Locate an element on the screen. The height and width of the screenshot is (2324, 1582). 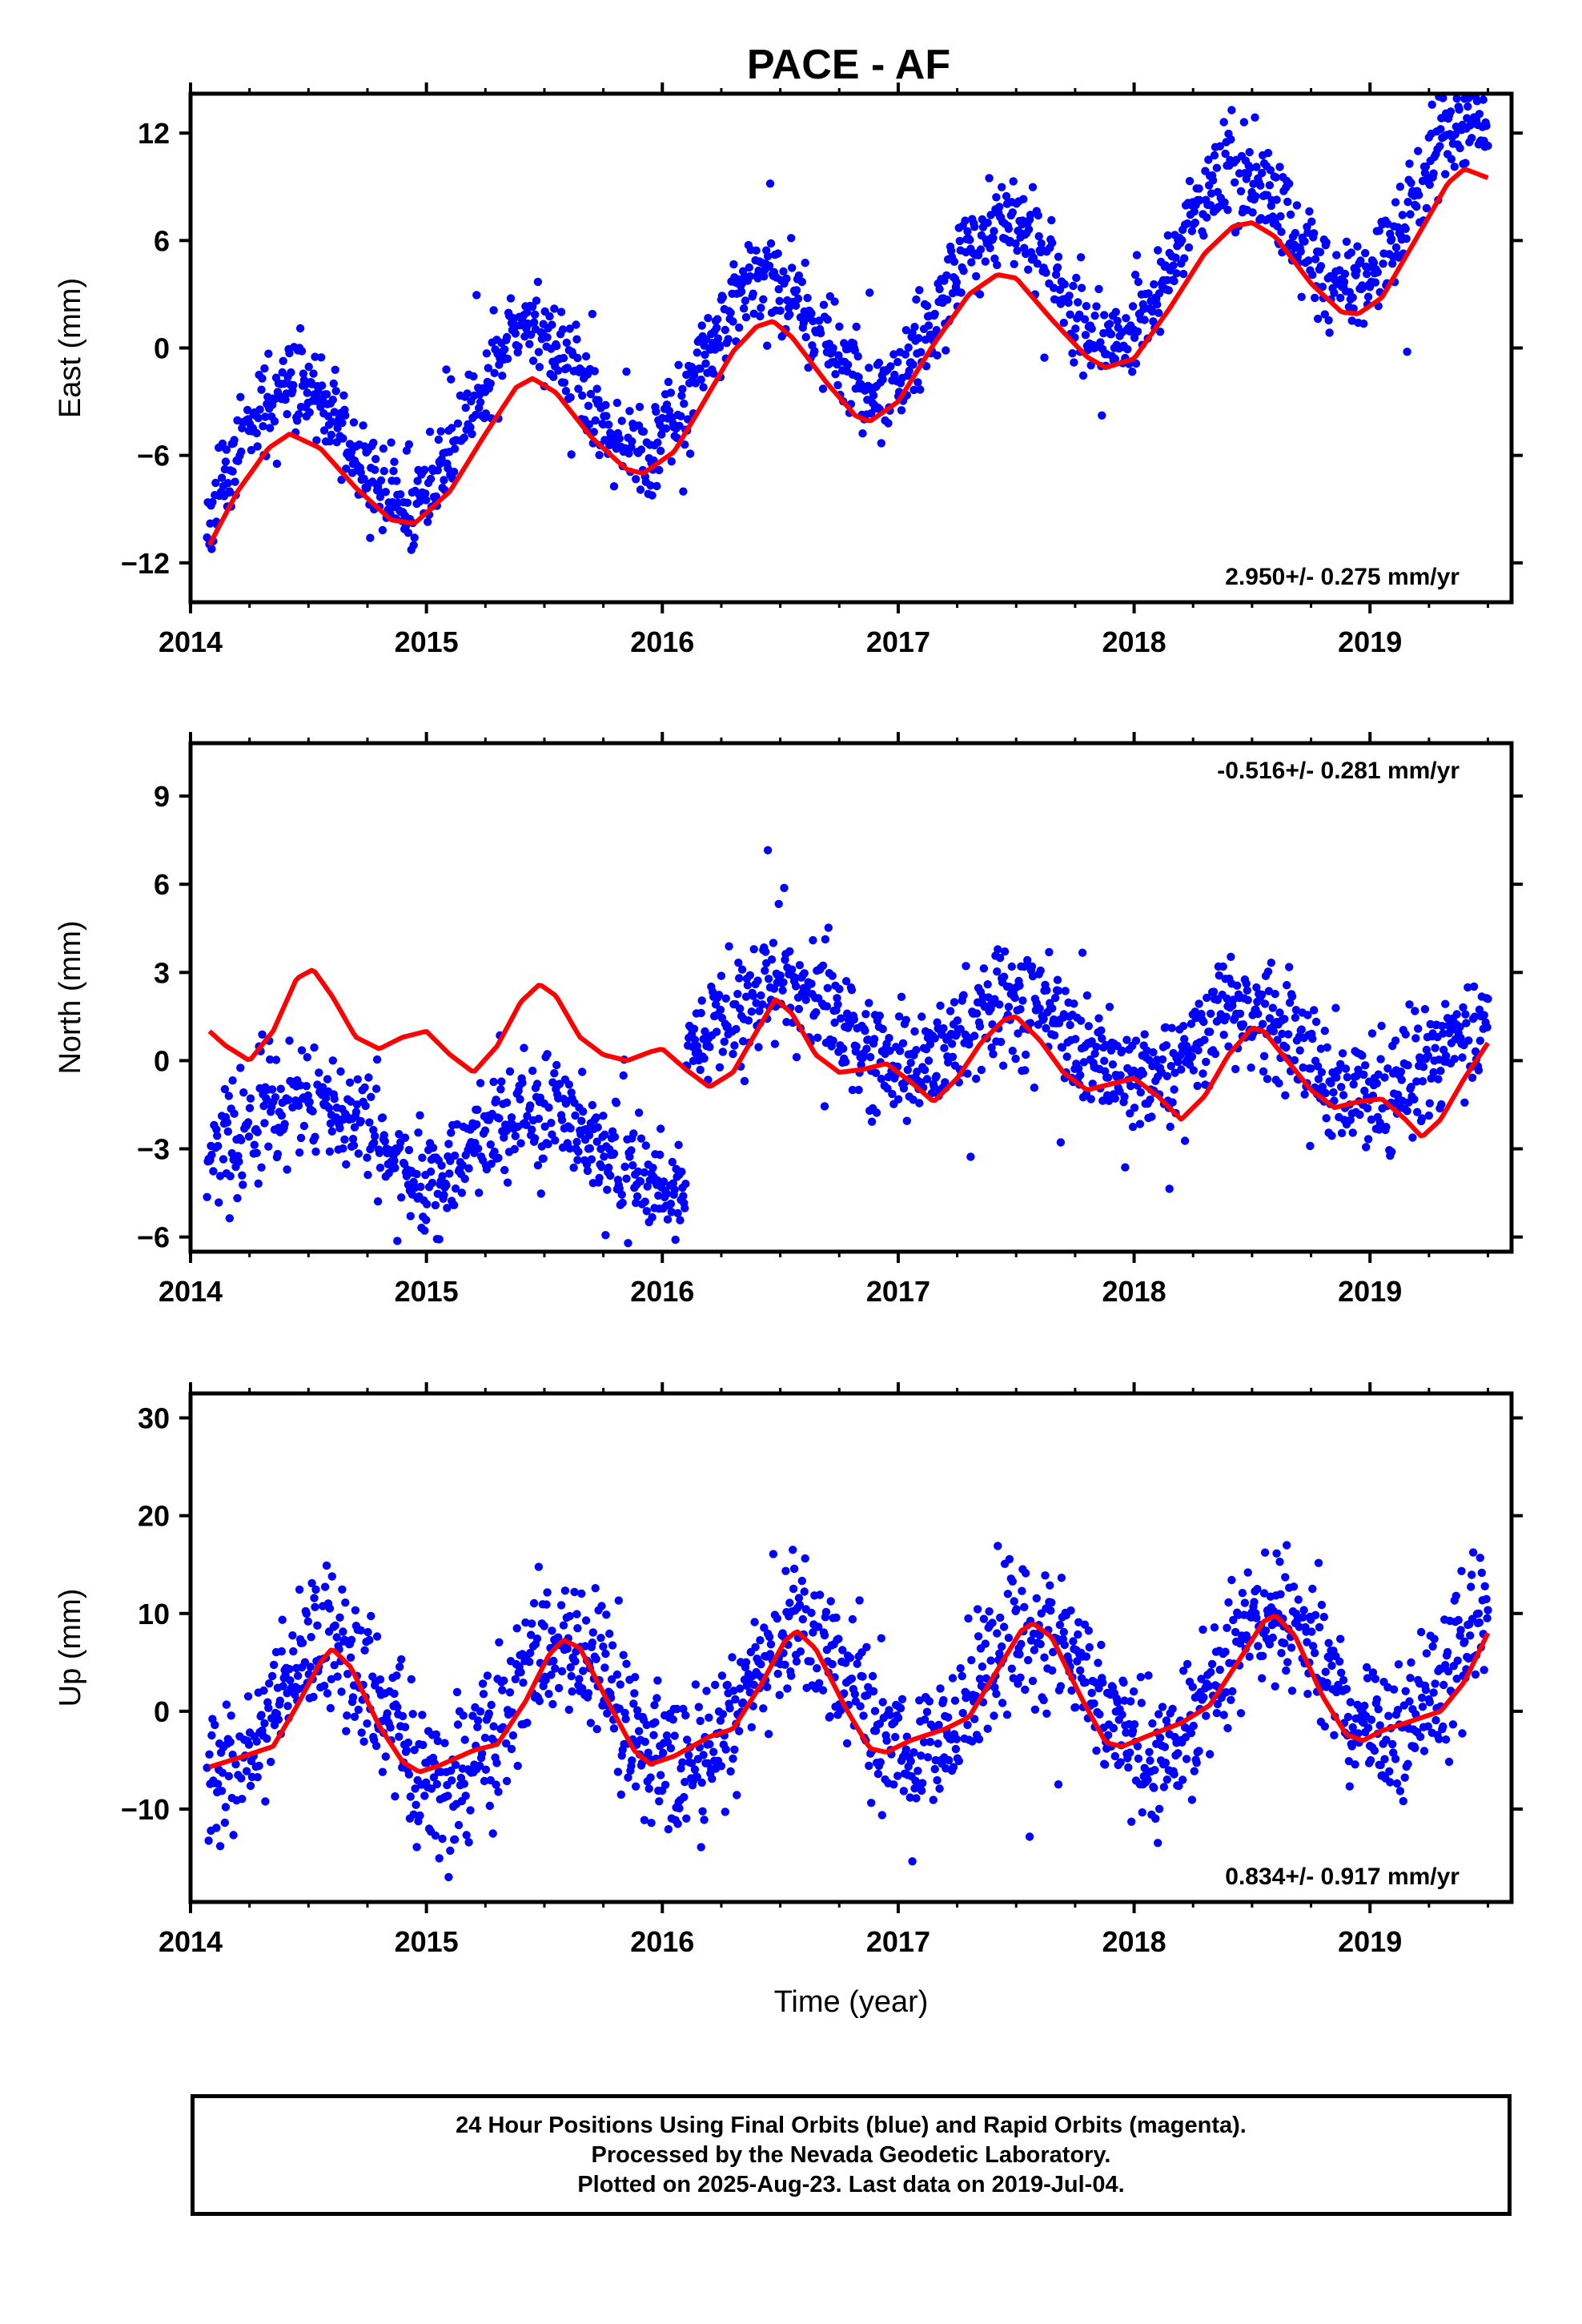
y-tick-label: −10 is located at coordinates (145, 1809).